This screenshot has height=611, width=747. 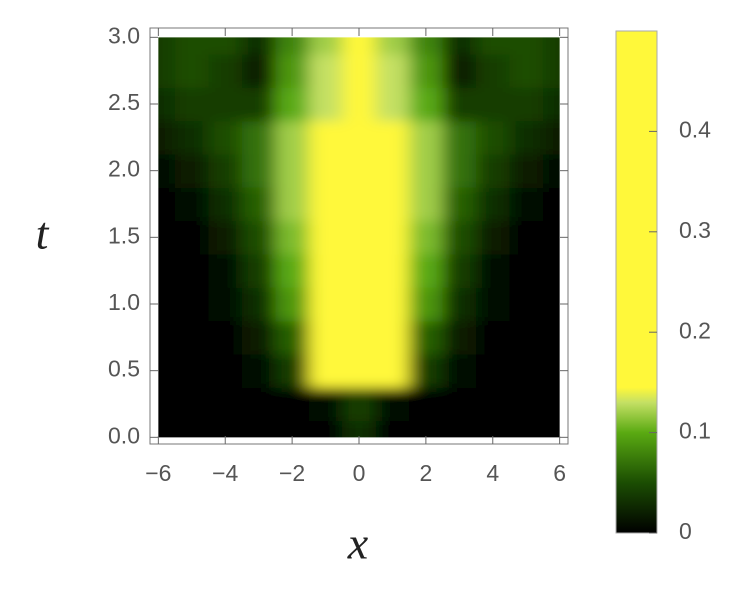 What do you see at coordinates (124, 369) in the screenshot?
I see `y-tick-label: 0.5` at bounding box center [124, 369].